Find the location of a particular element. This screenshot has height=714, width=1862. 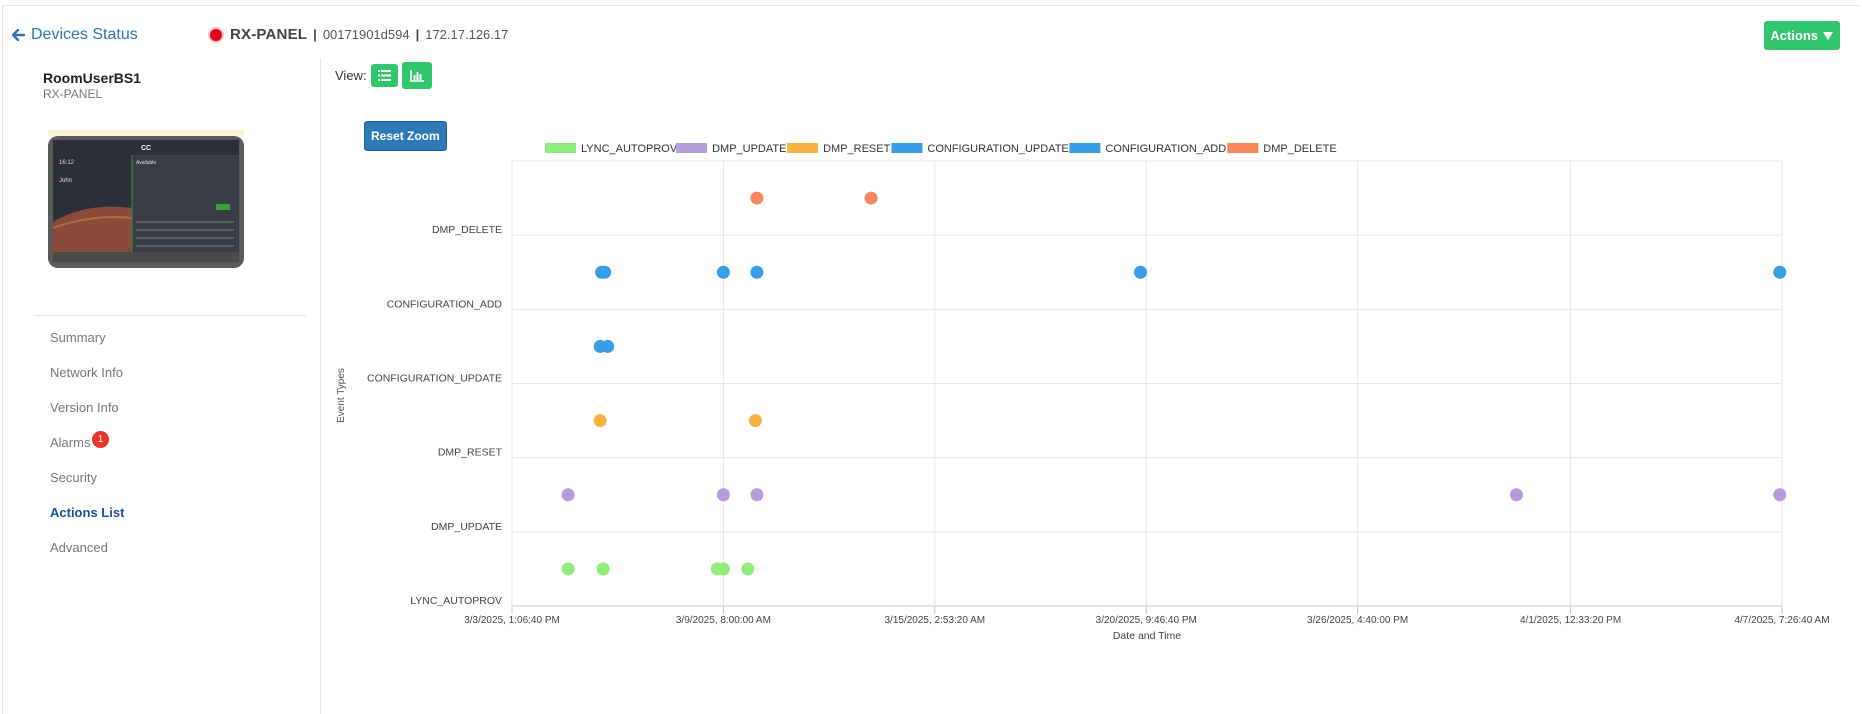

actions-button: Actions is located at coordinates (1802, 35).